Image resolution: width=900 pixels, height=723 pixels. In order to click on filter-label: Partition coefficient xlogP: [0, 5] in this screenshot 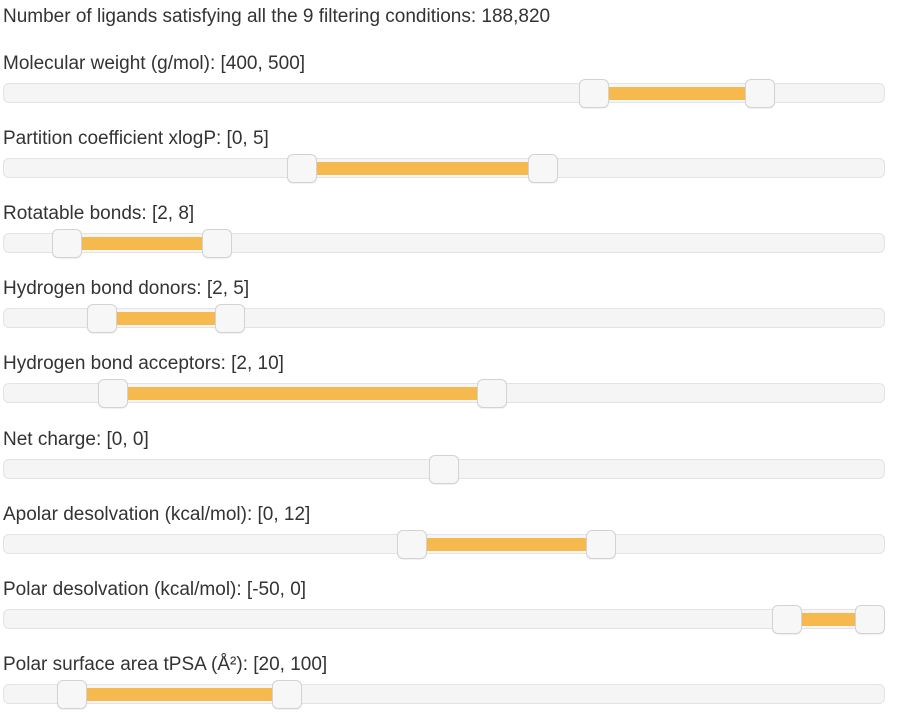, I will do `click(136, 138)`.